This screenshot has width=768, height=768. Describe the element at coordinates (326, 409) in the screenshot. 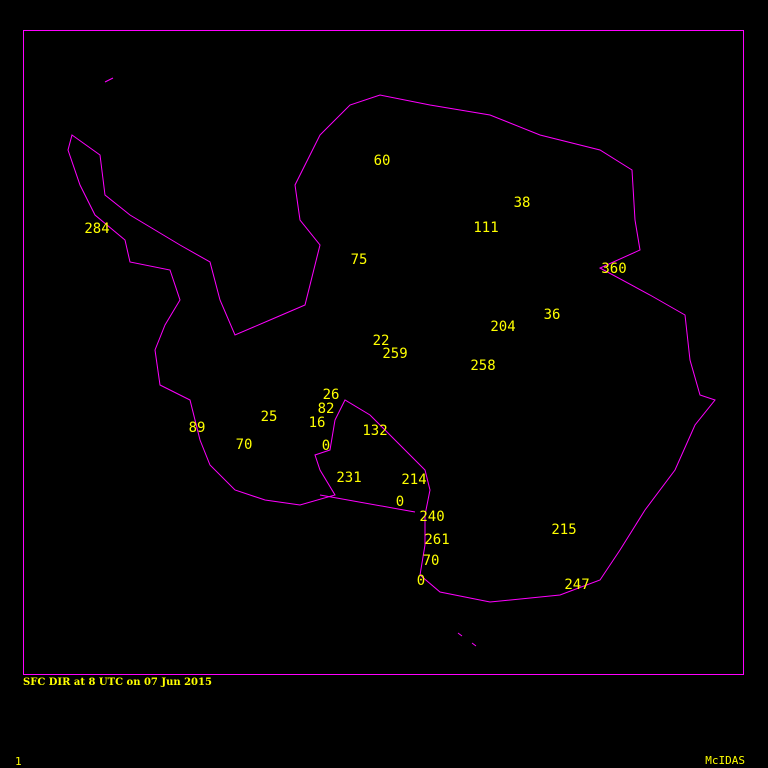

I see `station-value: 82` at that location.